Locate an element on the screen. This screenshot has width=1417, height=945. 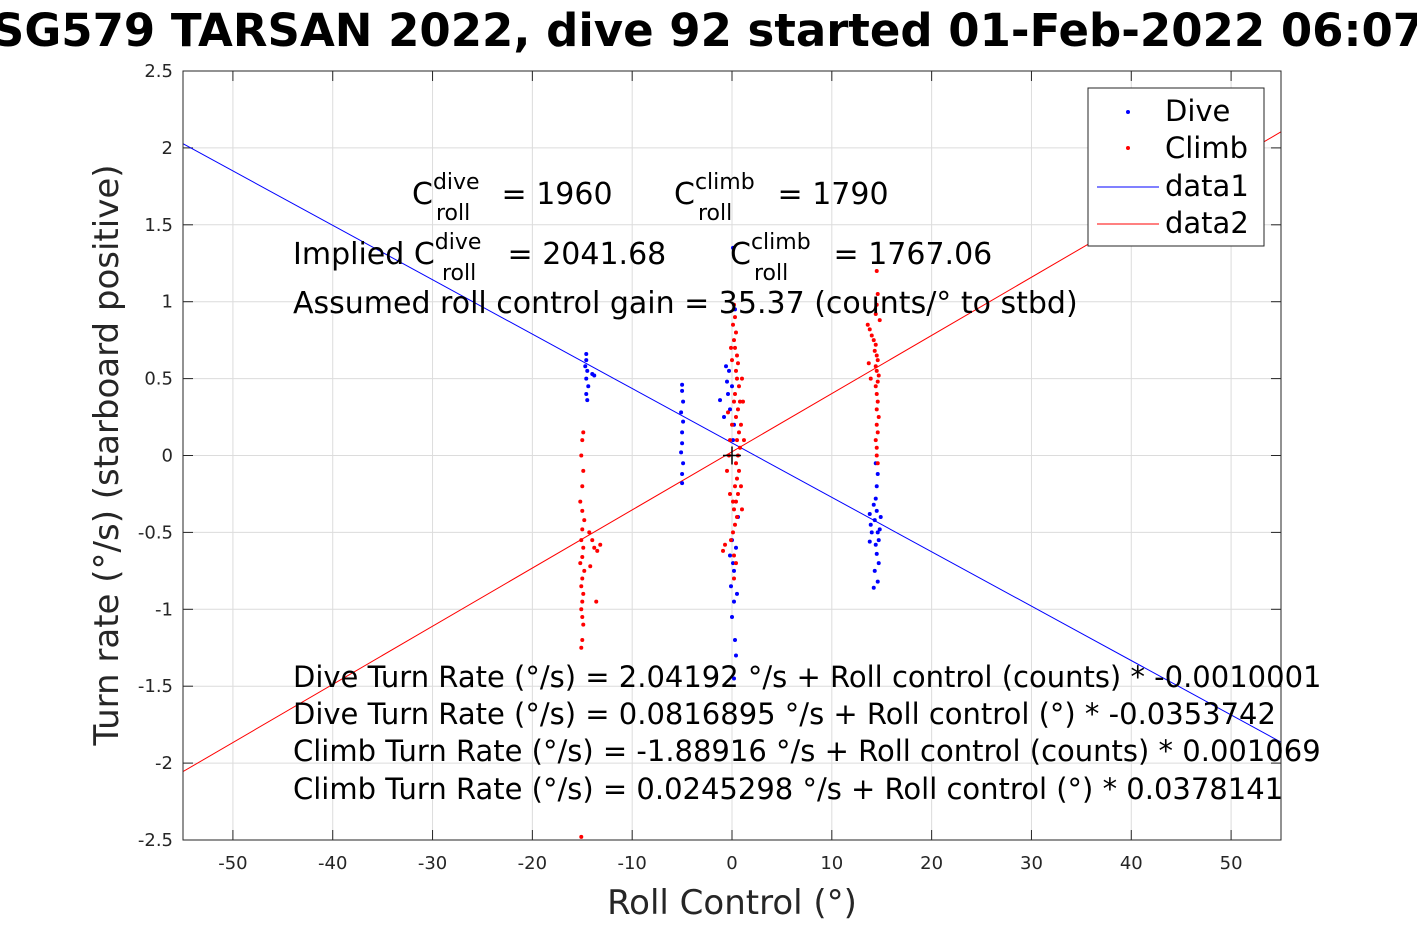
legend: Dive Climb data1 data2 is located at coordinates (1176, 167).